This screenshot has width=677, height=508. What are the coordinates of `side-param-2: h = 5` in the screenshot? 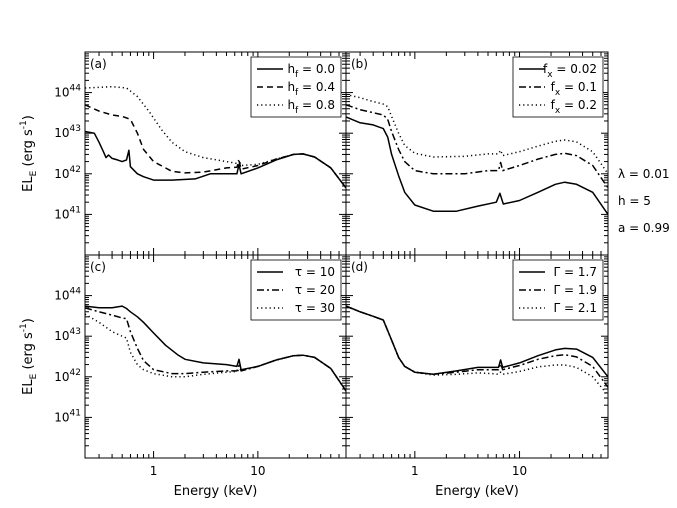 It's located at (634, 201).